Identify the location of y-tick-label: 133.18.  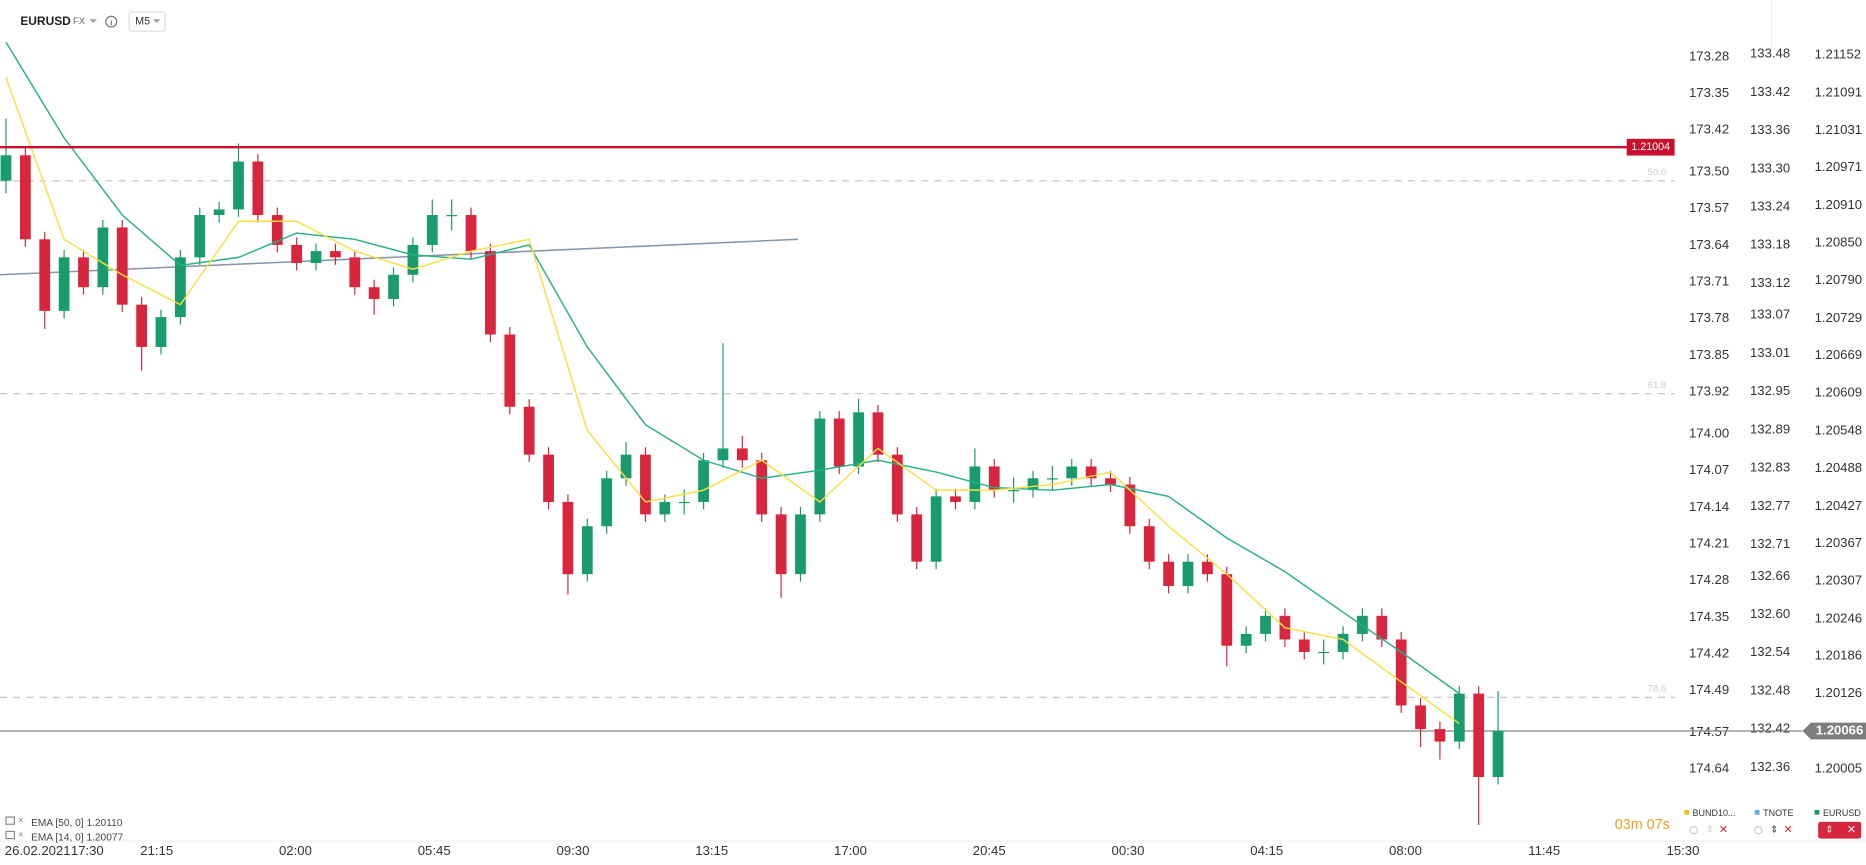
(1770, 244).